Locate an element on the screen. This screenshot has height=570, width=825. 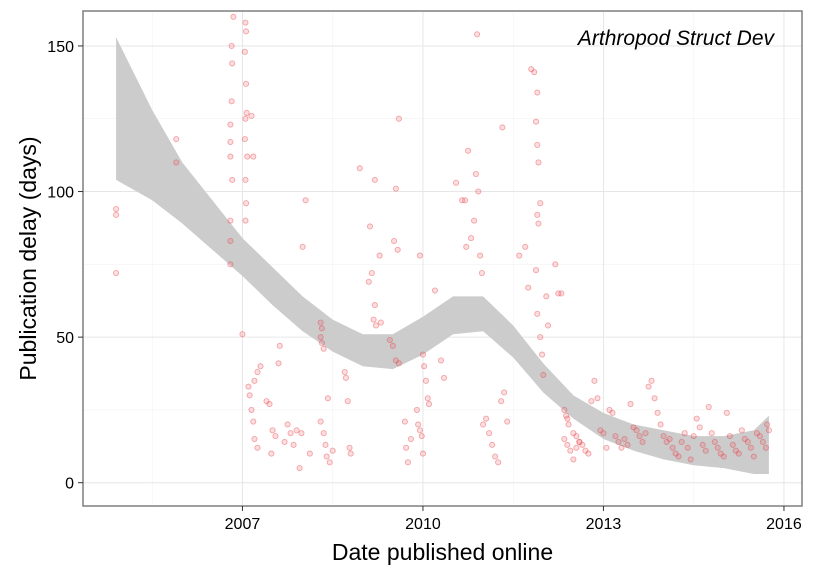
y-tick-label: 0 is located at coordinates (69, 484).